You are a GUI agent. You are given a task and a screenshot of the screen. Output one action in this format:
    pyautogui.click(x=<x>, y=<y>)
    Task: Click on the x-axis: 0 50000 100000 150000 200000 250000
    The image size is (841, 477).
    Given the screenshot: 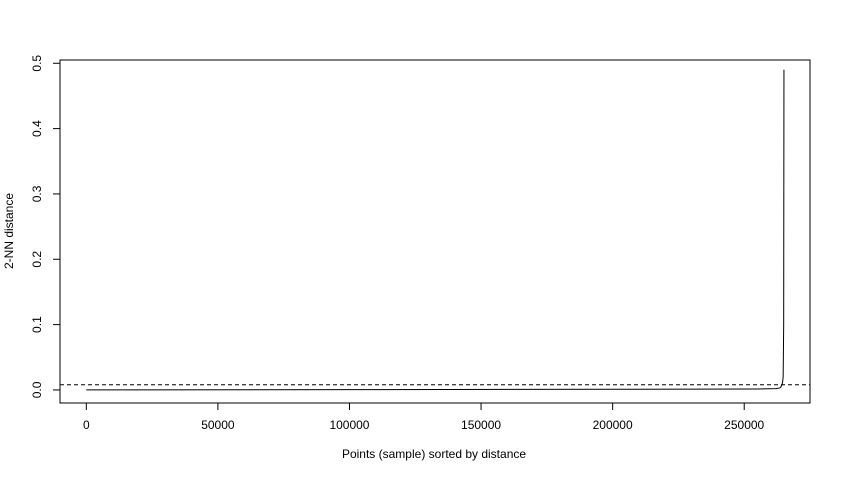 What is the action you would take?
    pyautogui.click(x=424, y=417)
    